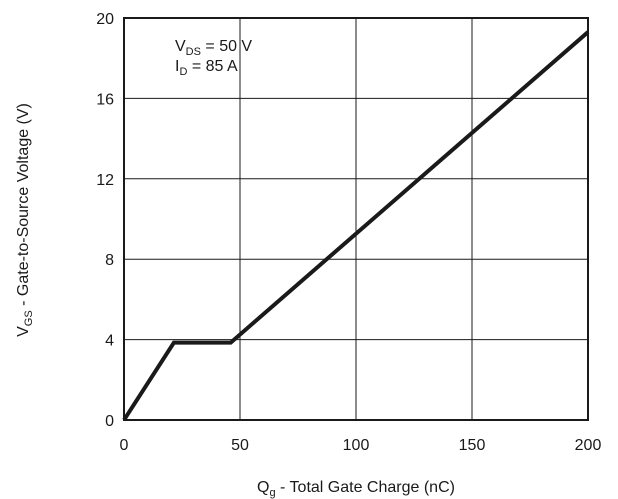  I want to click on x-tick-label: 200, so click(588, 445).